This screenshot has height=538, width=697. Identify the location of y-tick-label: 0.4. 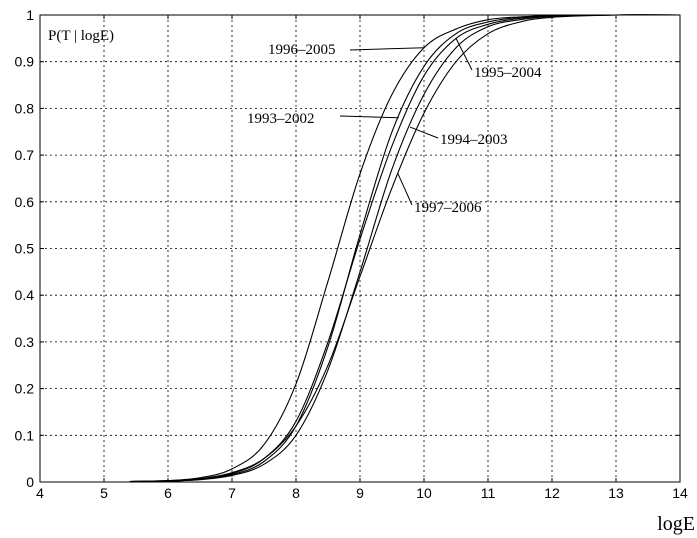
(25, 295).